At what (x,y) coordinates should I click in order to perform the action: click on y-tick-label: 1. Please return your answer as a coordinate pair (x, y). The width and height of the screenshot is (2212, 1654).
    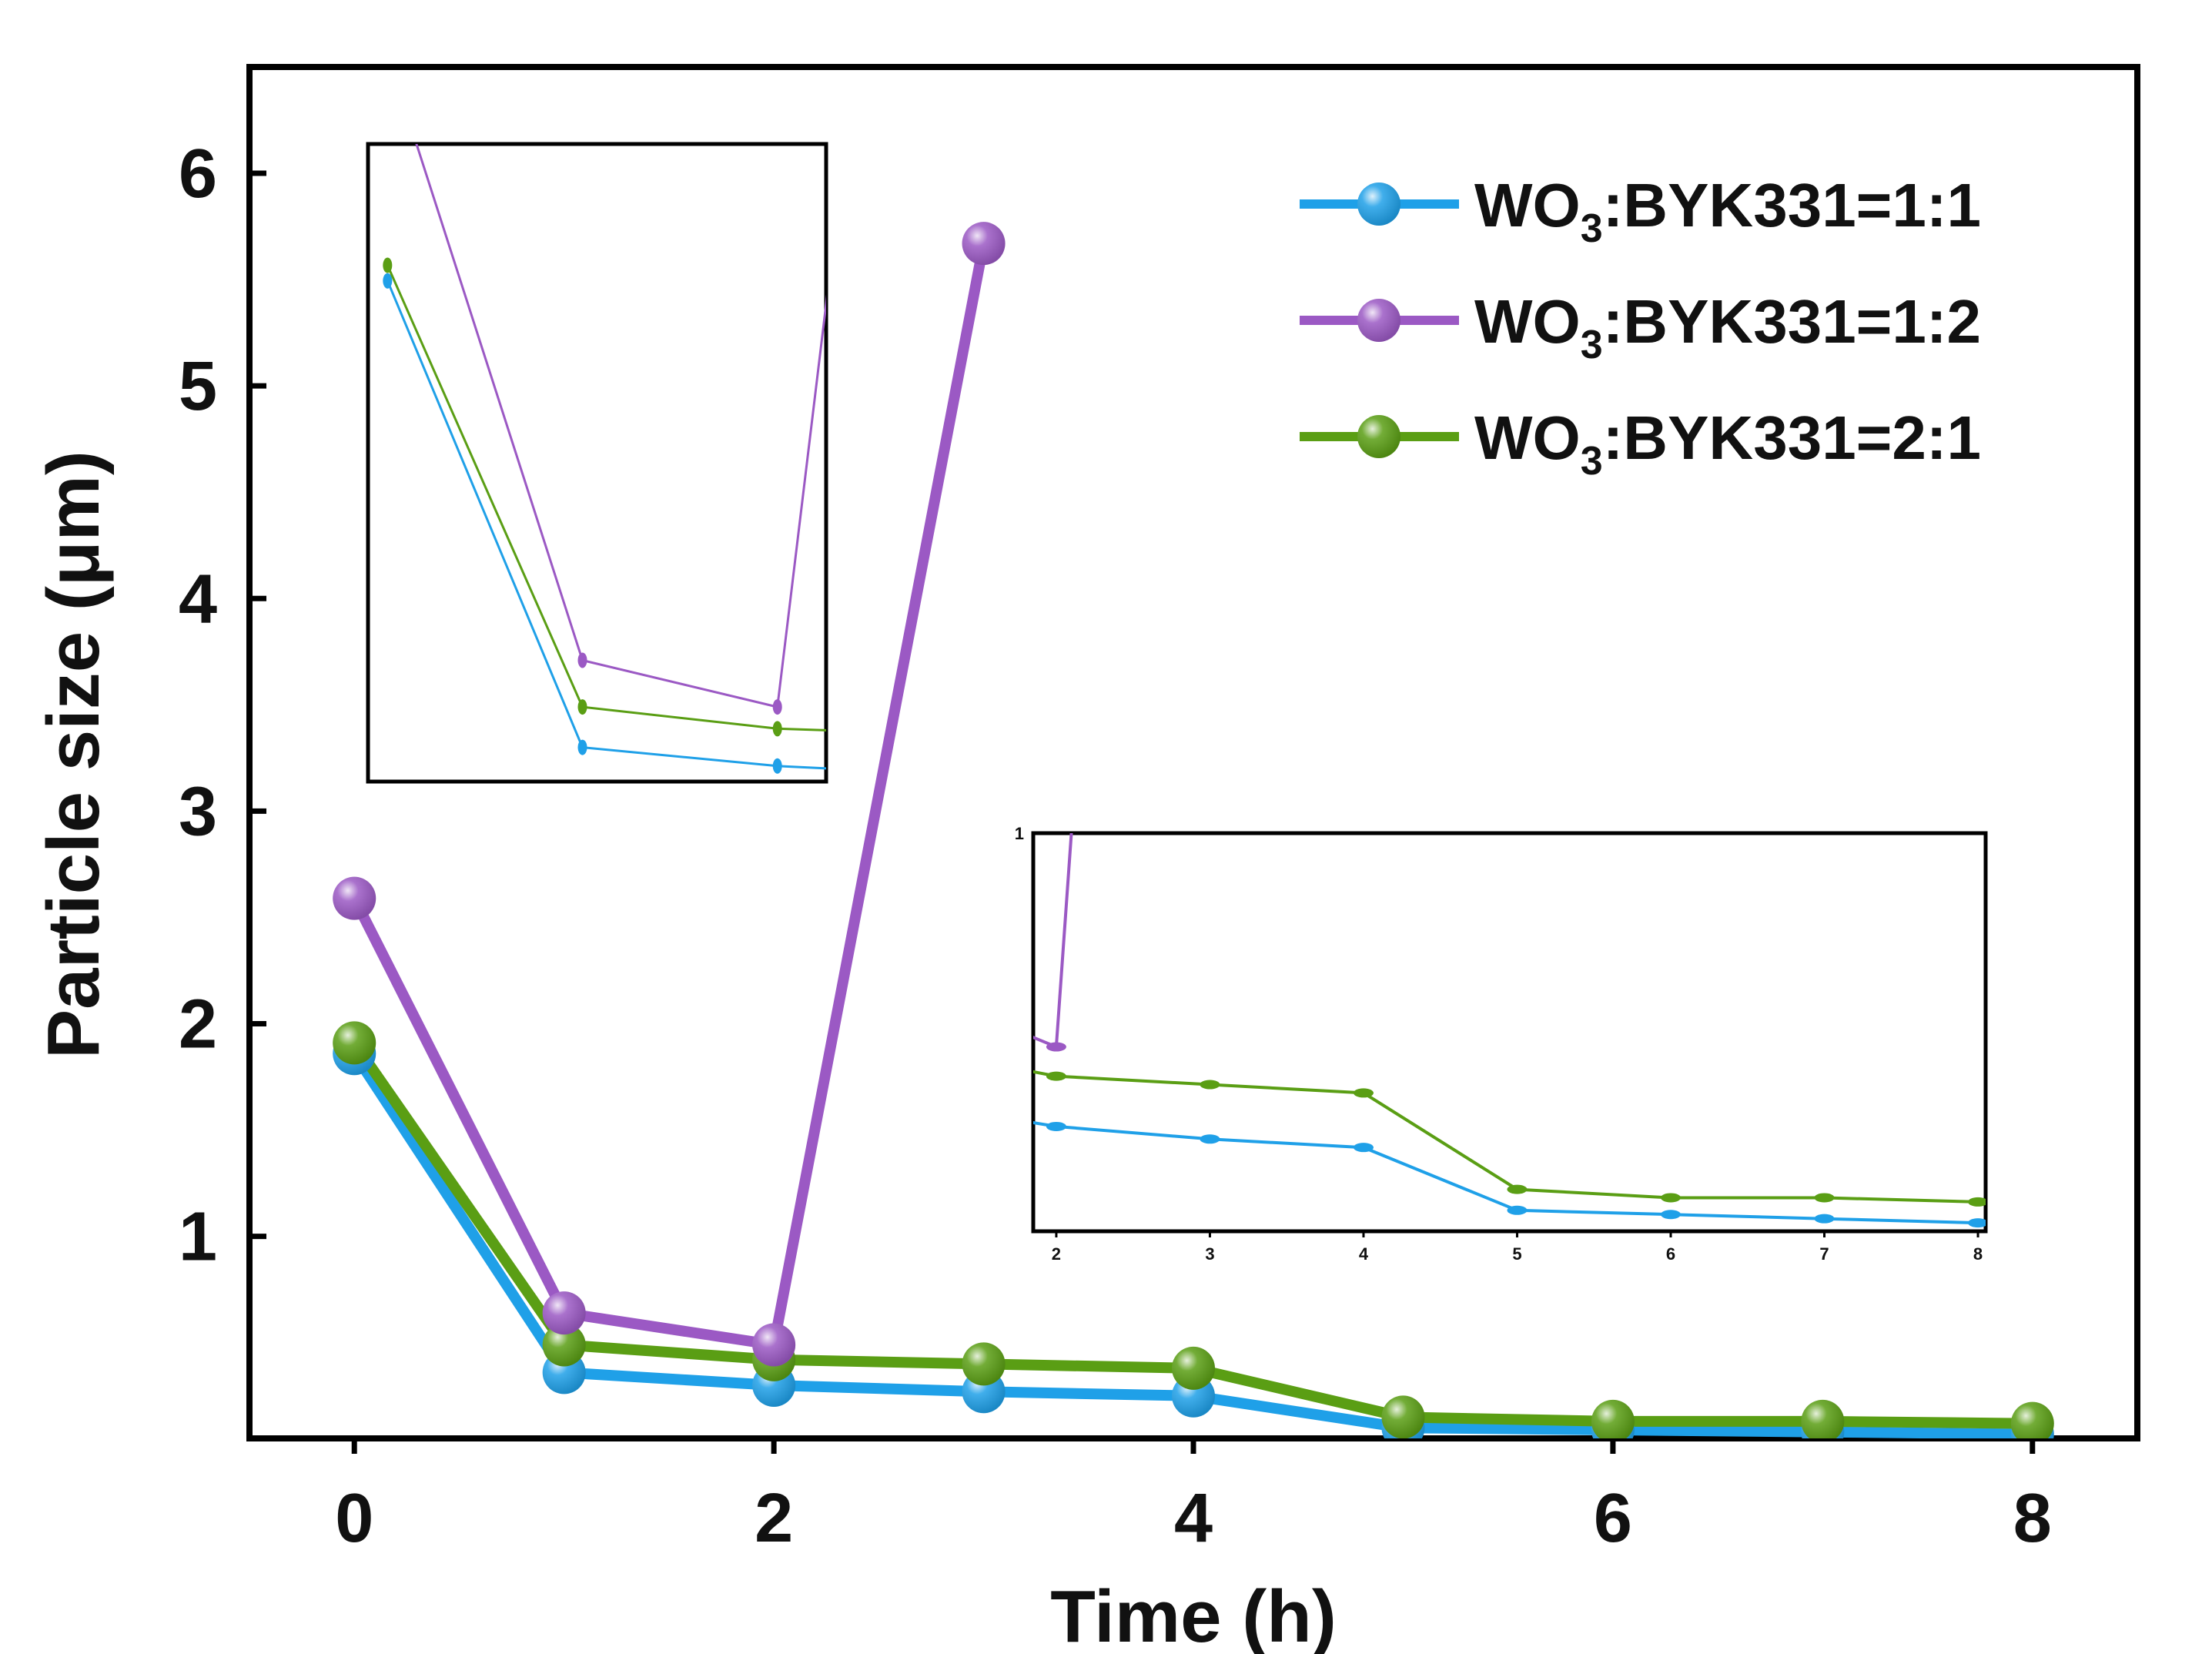
    Looking at the image, I should click on (198, 1237).